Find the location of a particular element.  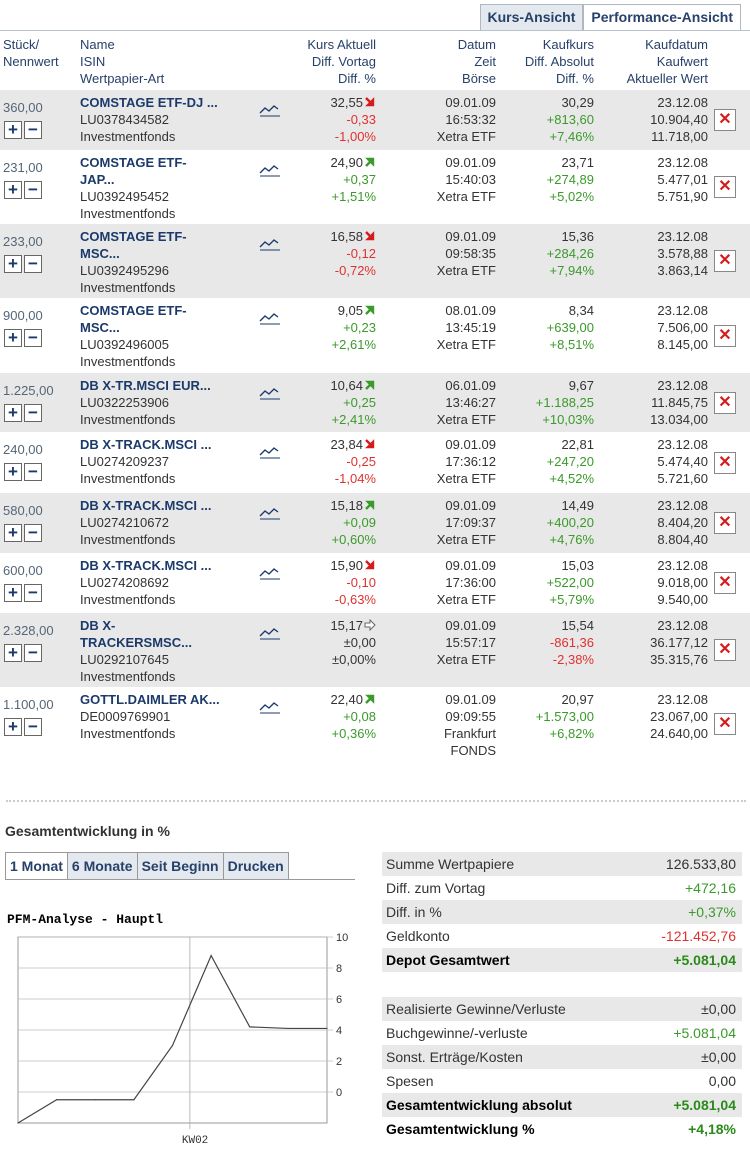

tab-6-monate: 6 Monate is located at coordinates (102, 865).